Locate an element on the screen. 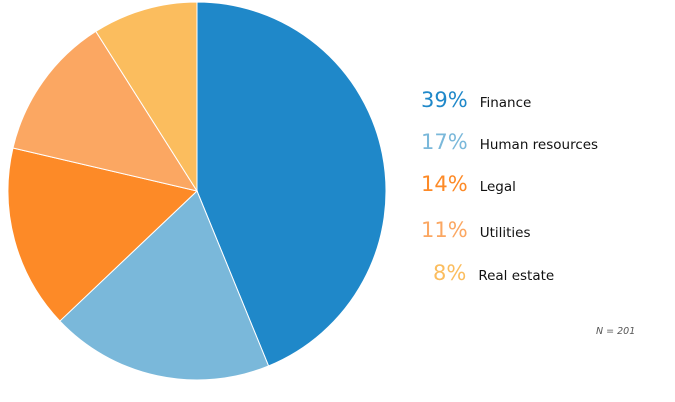 Image resolution: width=675 pixels, height=402 pixels. legend-item-real-estate: 8% Real estate is located at coordinates (493, 273).